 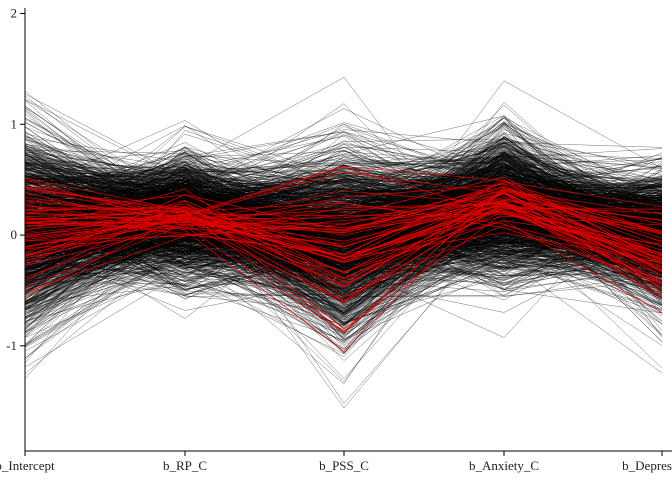 I want to click on x-tick-label: b_Intercept, so click(x=27, y=465).